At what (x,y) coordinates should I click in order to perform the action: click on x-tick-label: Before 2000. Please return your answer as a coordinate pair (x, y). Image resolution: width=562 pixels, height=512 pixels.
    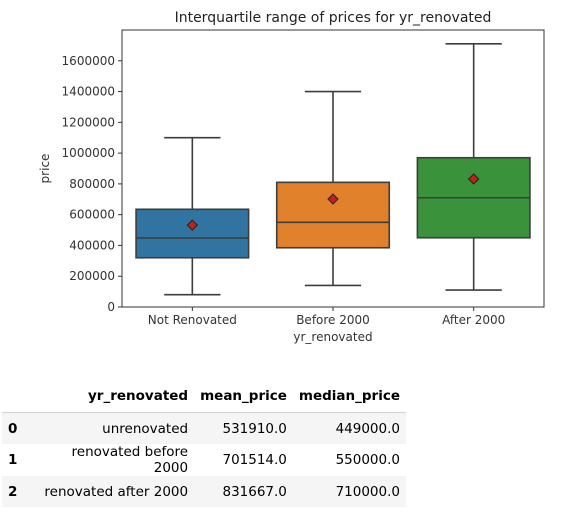
    Looking at the image, I should click on (333, 320).